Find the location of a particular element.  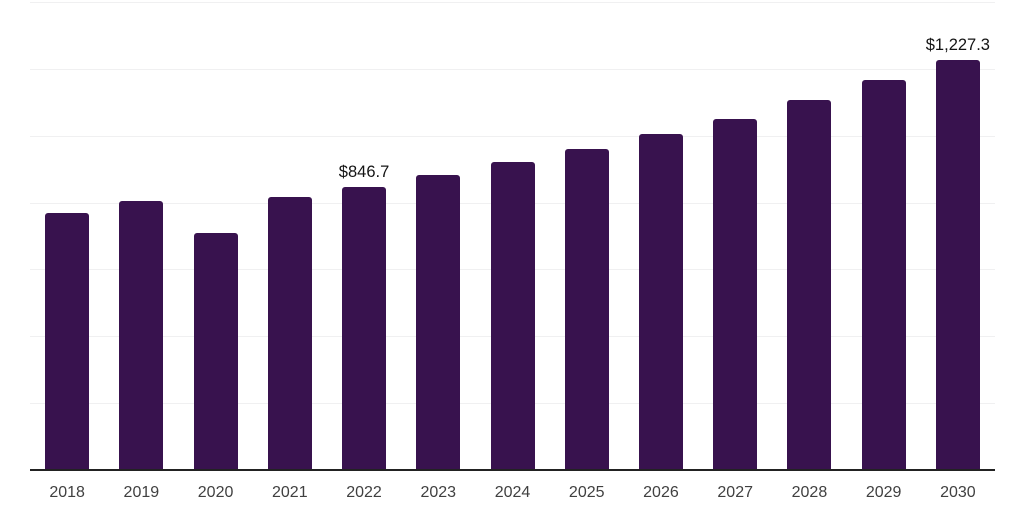

bar-2023 is located at coordinates (438, 322).